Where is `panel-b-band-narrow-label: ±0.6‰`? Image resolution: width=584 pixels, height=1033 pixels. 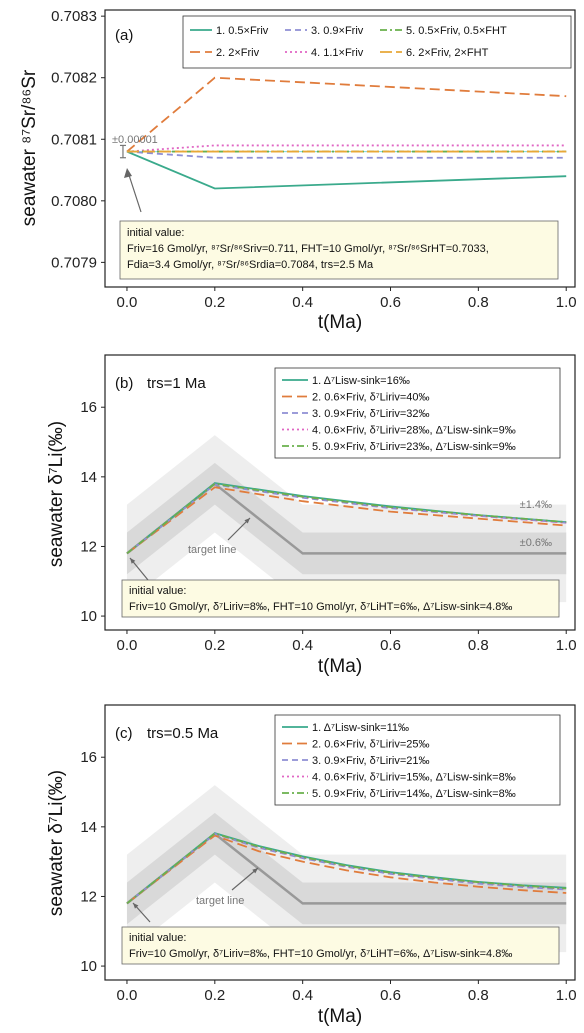
panel-b-band-narrow-label: ±0.6‰ is located at coordinates (536, 543).